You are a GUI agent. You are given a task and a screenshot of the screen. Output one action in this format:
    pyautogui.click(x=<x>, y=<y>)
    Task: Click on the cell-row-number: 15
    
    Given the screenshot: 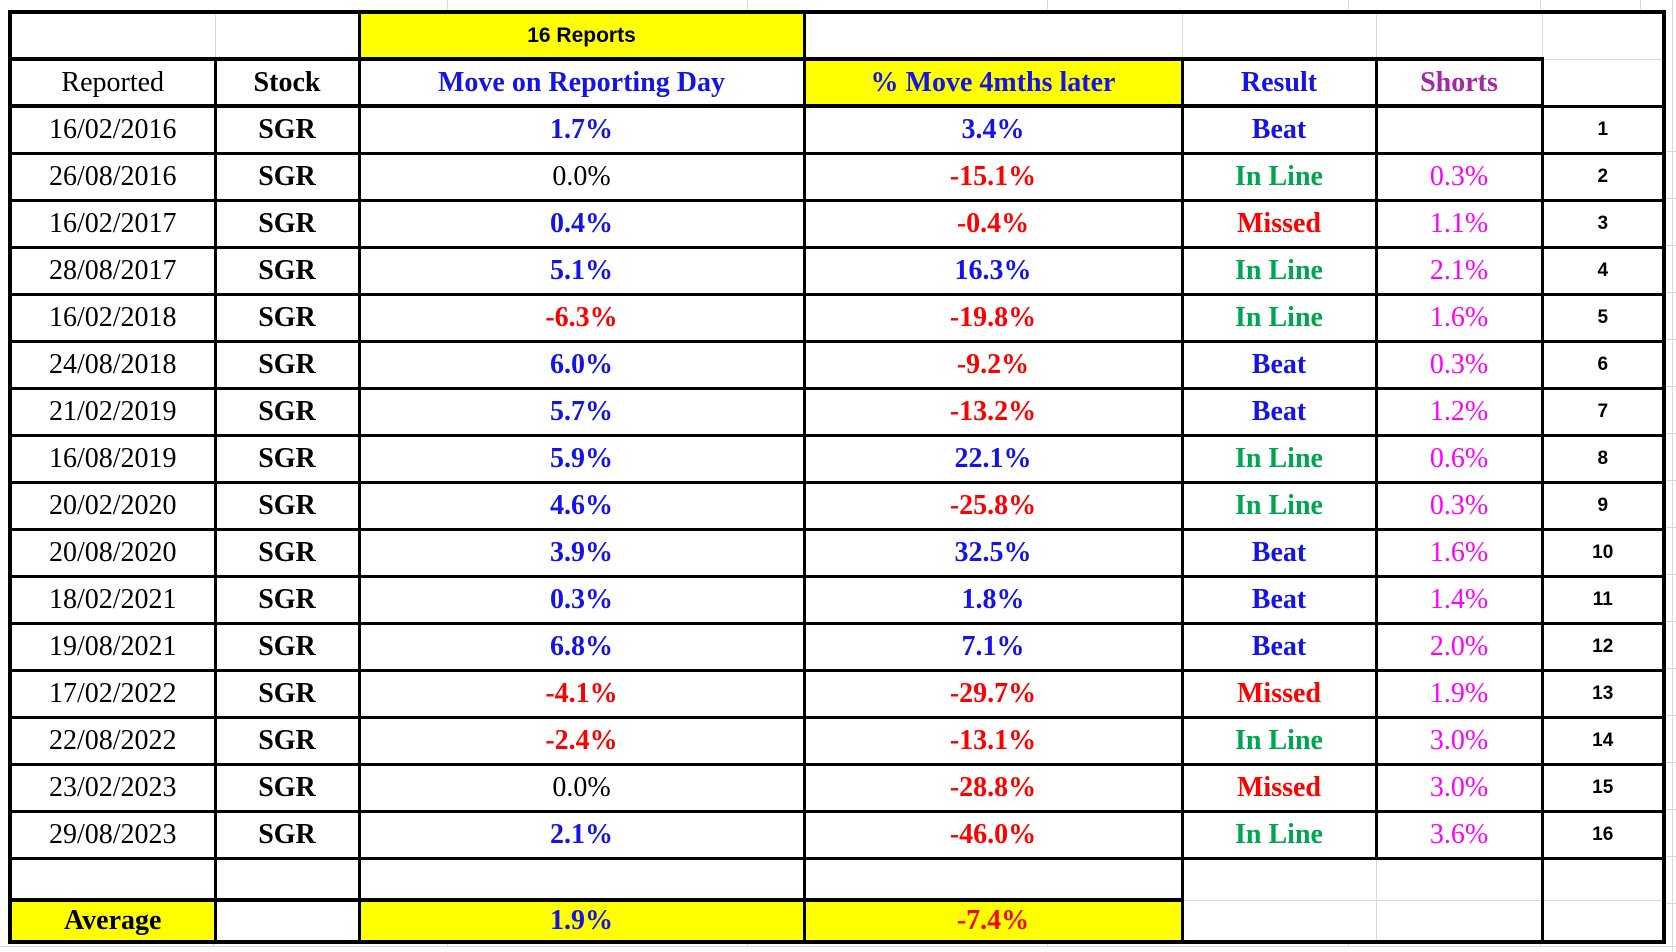 What is the action you would take?
    pyautogui.click(x=1603, y=787)
    